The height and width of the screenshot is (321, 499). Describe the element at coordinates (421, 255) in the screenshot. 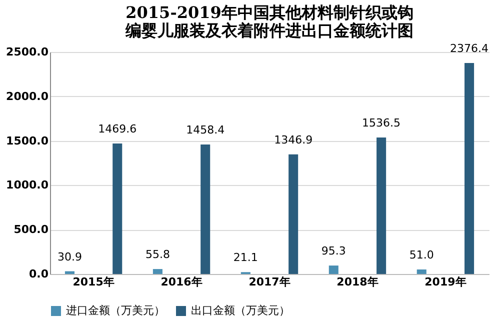

I see `data-label: 51.0` at that location.